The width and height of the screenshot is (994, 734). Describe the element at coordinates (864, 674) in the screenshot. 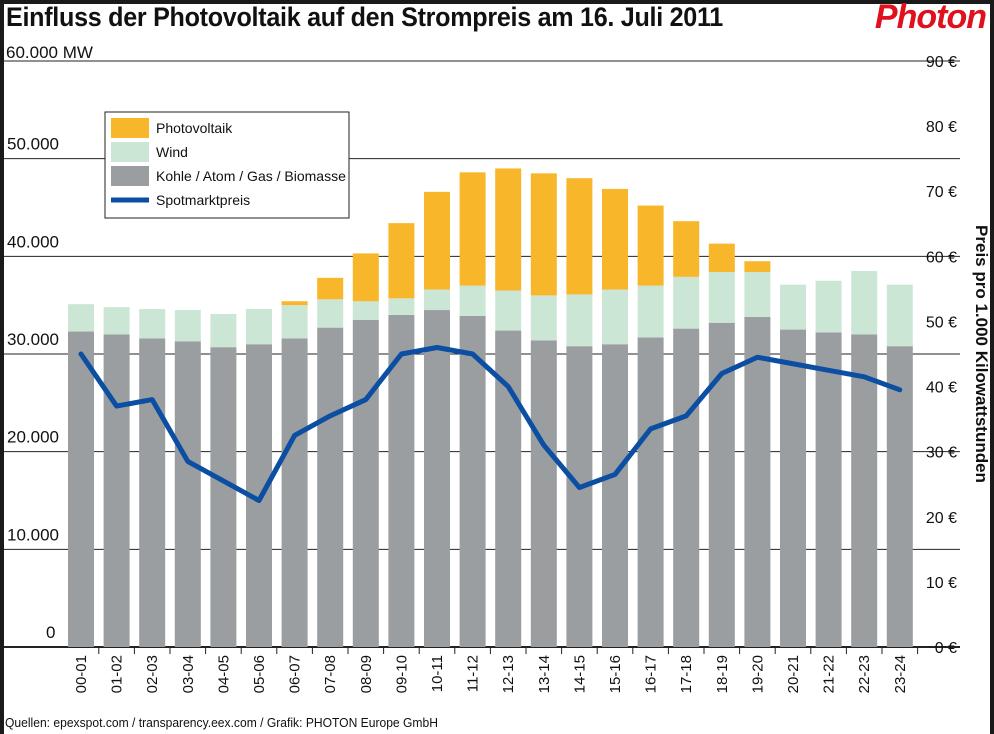

I see `x-tick-label: 22-23` at that location.